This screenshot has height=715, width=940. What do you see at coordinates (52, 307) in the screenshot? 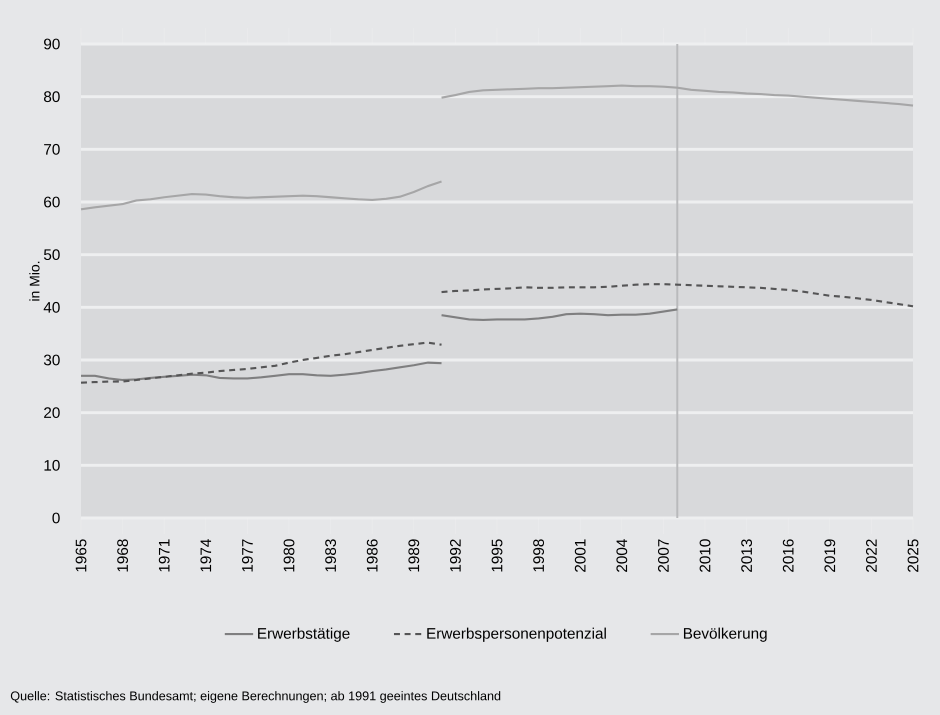
I see `y-tick-label: 40` at bounding box center [52, 307].